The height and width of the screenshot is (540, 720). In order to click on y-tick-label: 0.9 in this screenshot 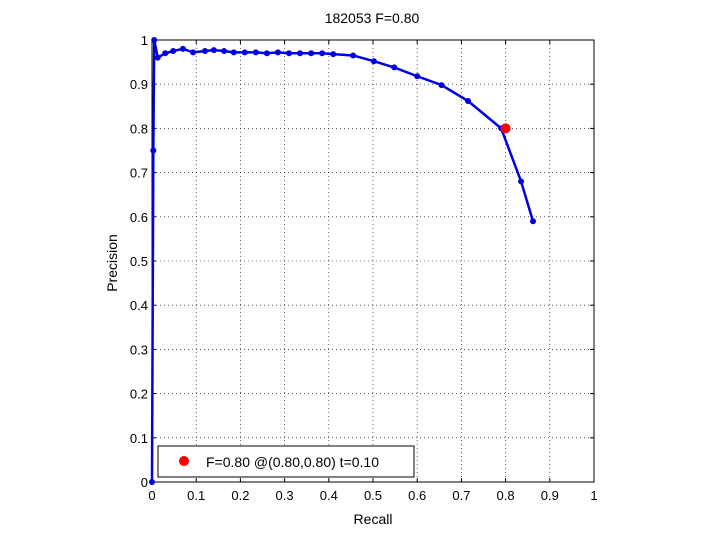, I will do `click(139, 84)`.